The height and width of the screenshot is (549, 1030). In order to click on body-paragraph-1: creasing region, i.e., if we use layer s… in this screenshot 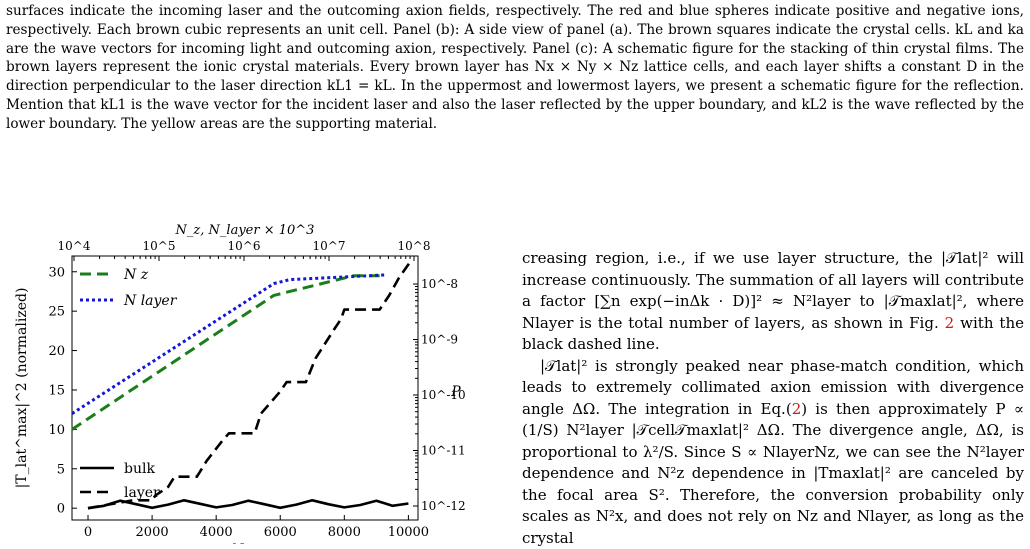, I will do `click(773, 302)`.